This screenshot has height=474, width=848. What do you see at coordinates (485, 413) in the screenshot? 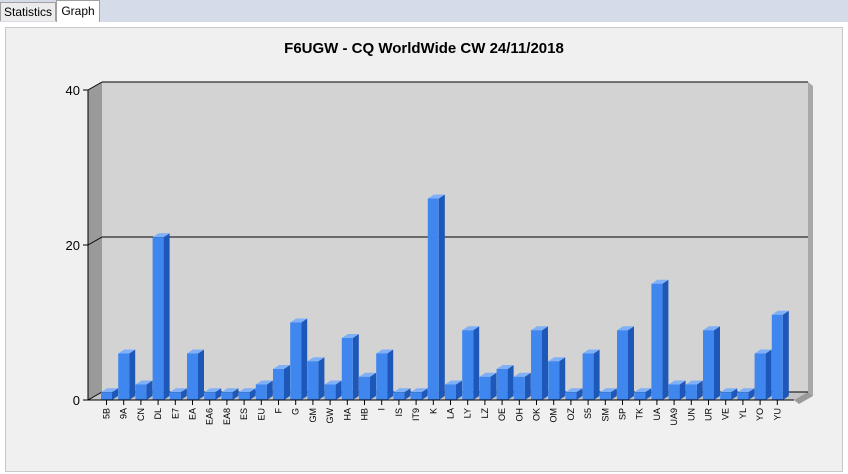
I see `x-tick-label: LZ` at bounding box center [485, 413].